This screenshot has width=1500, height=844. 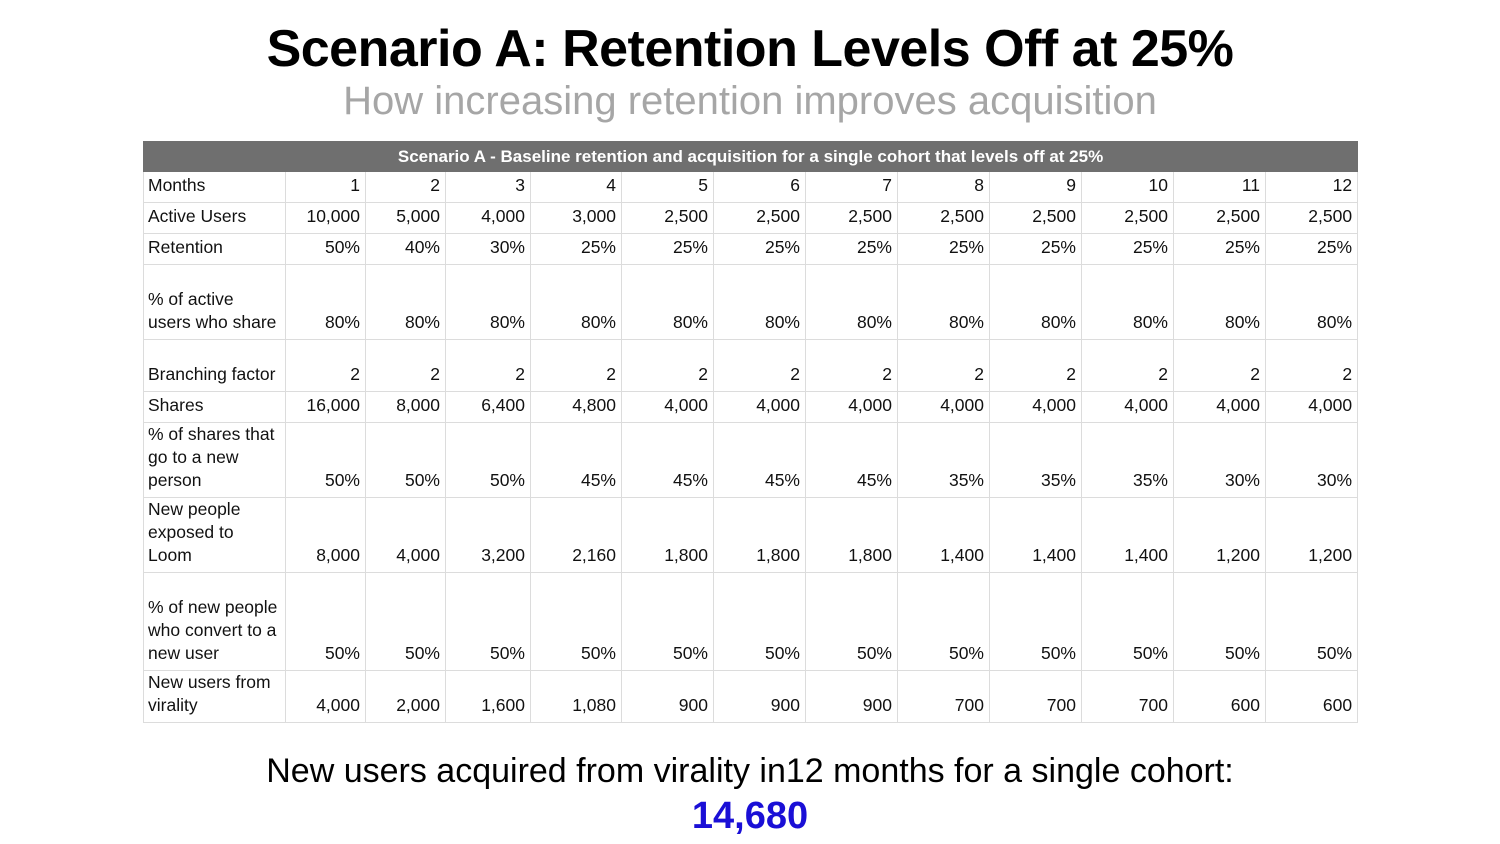 What do you see at coordinates (488, 535) in the screenshot?
I see `table-cell: 3,200` at bounding box center [488, 535].